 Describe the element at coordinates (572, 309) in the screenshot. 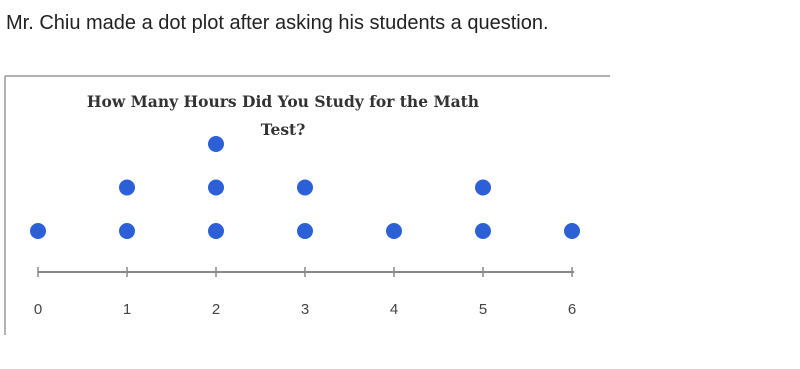

I see `x-tick-label: 6` at that location.